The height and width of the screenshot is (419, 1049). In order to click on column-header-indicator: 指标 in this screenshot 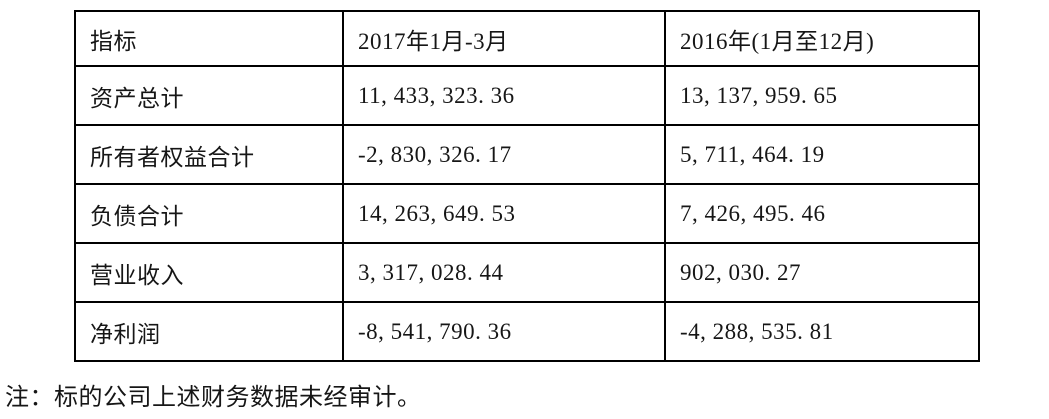, I will do `click(209, 38)`.